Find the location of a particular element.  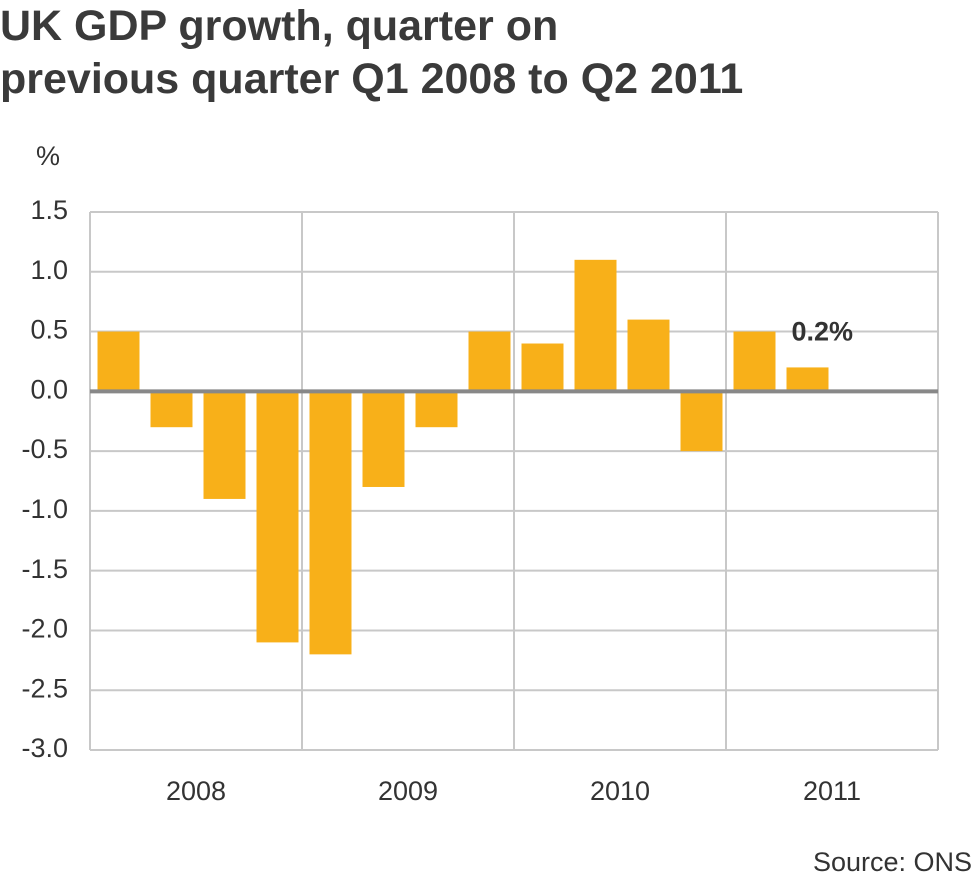

chart-title: UK GDP growth, quarter on is located at coordinates (279, 26).